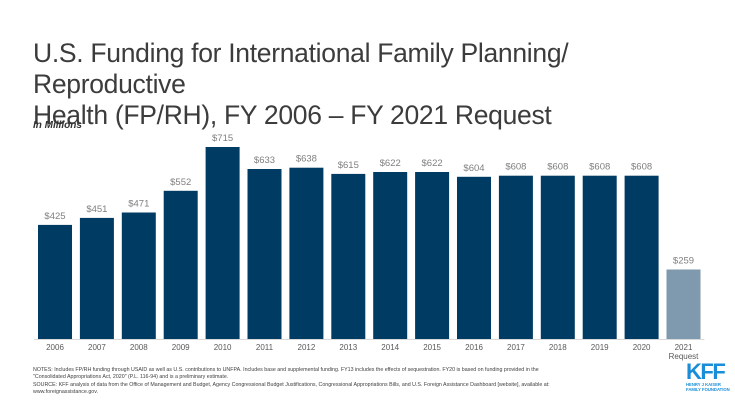 This screenshot has width=735, height=413. Describe the element at coordinates (306, 253) in the screenshot. I see `bar-2012` at that location.